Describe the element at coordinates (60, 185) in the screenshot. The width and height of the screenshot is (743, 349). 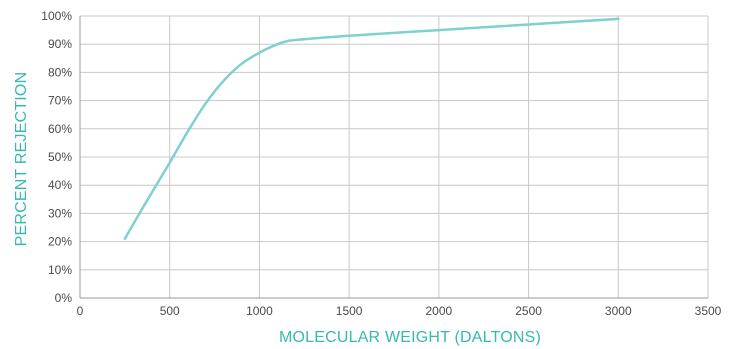
I see `y-tick-label: 40%` at that location.